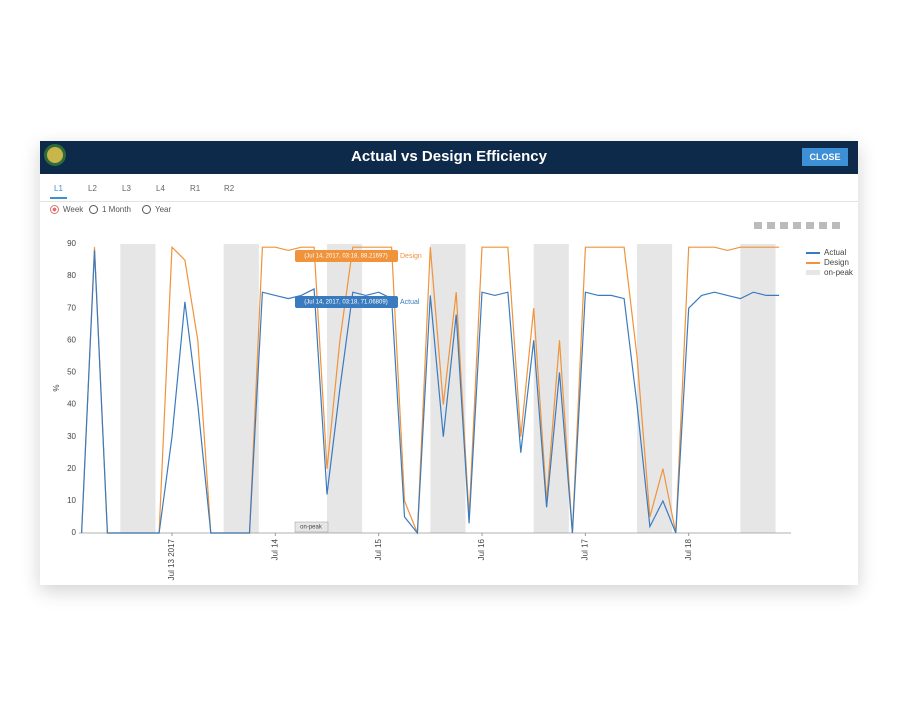 The width and height of the screenshot is (900, 728). What do you see at coordinates (411, 256) in the screenshot?
I see `hover-series: Design` at bounding box center [411, 256].